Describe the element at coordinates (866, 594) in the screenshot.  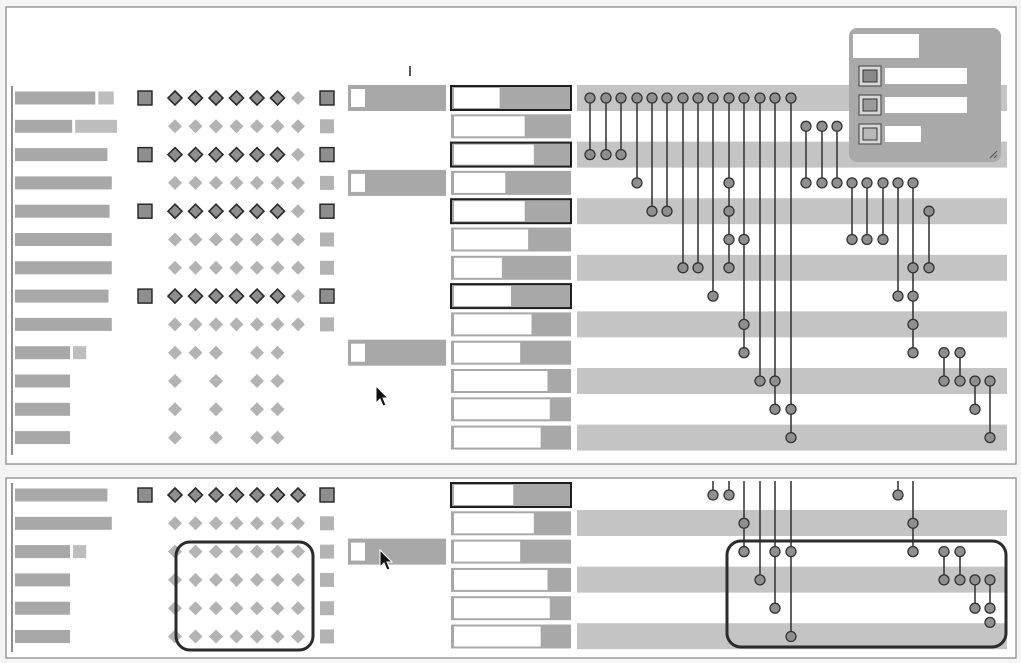
I see `highlight-node-region` at that location.